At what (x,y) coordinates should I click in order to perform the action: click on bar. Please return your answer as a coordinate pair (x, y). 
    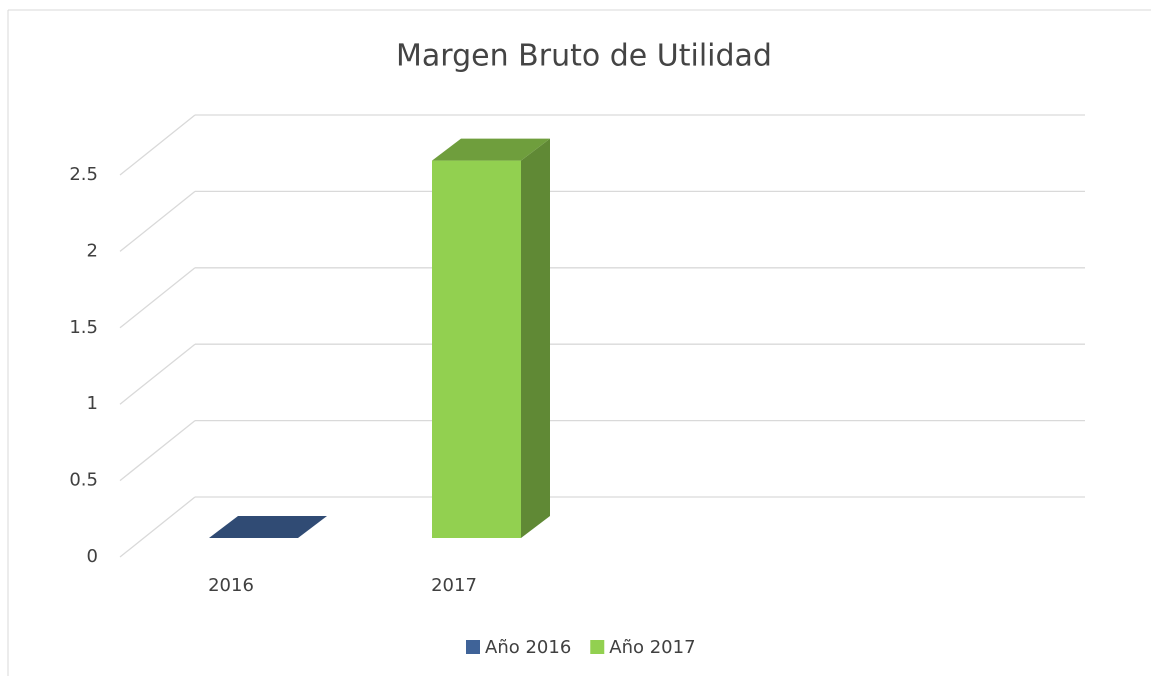
    Looking at the image, I should click on (476, 349).